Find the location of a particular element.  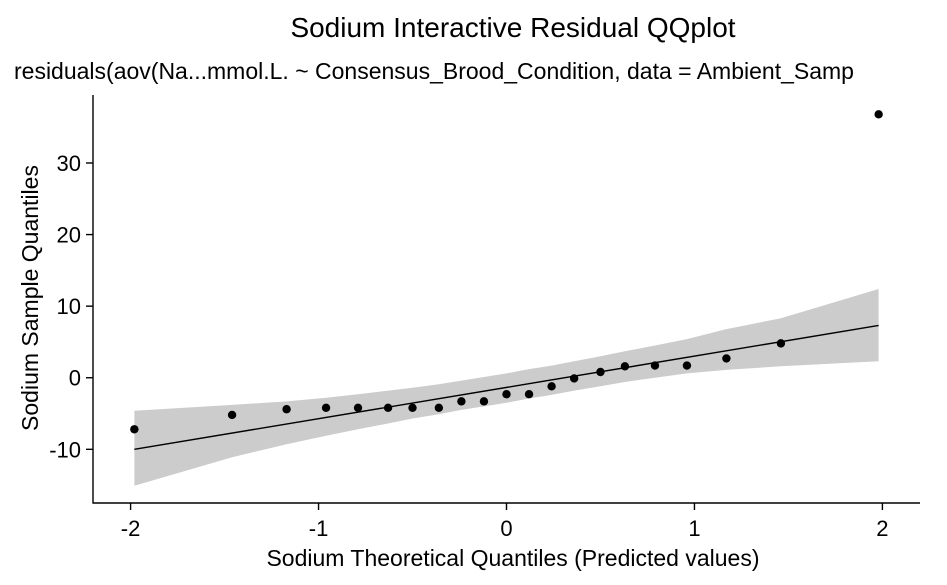

y-tick-label: 0 is located at coordinates (75, 378).